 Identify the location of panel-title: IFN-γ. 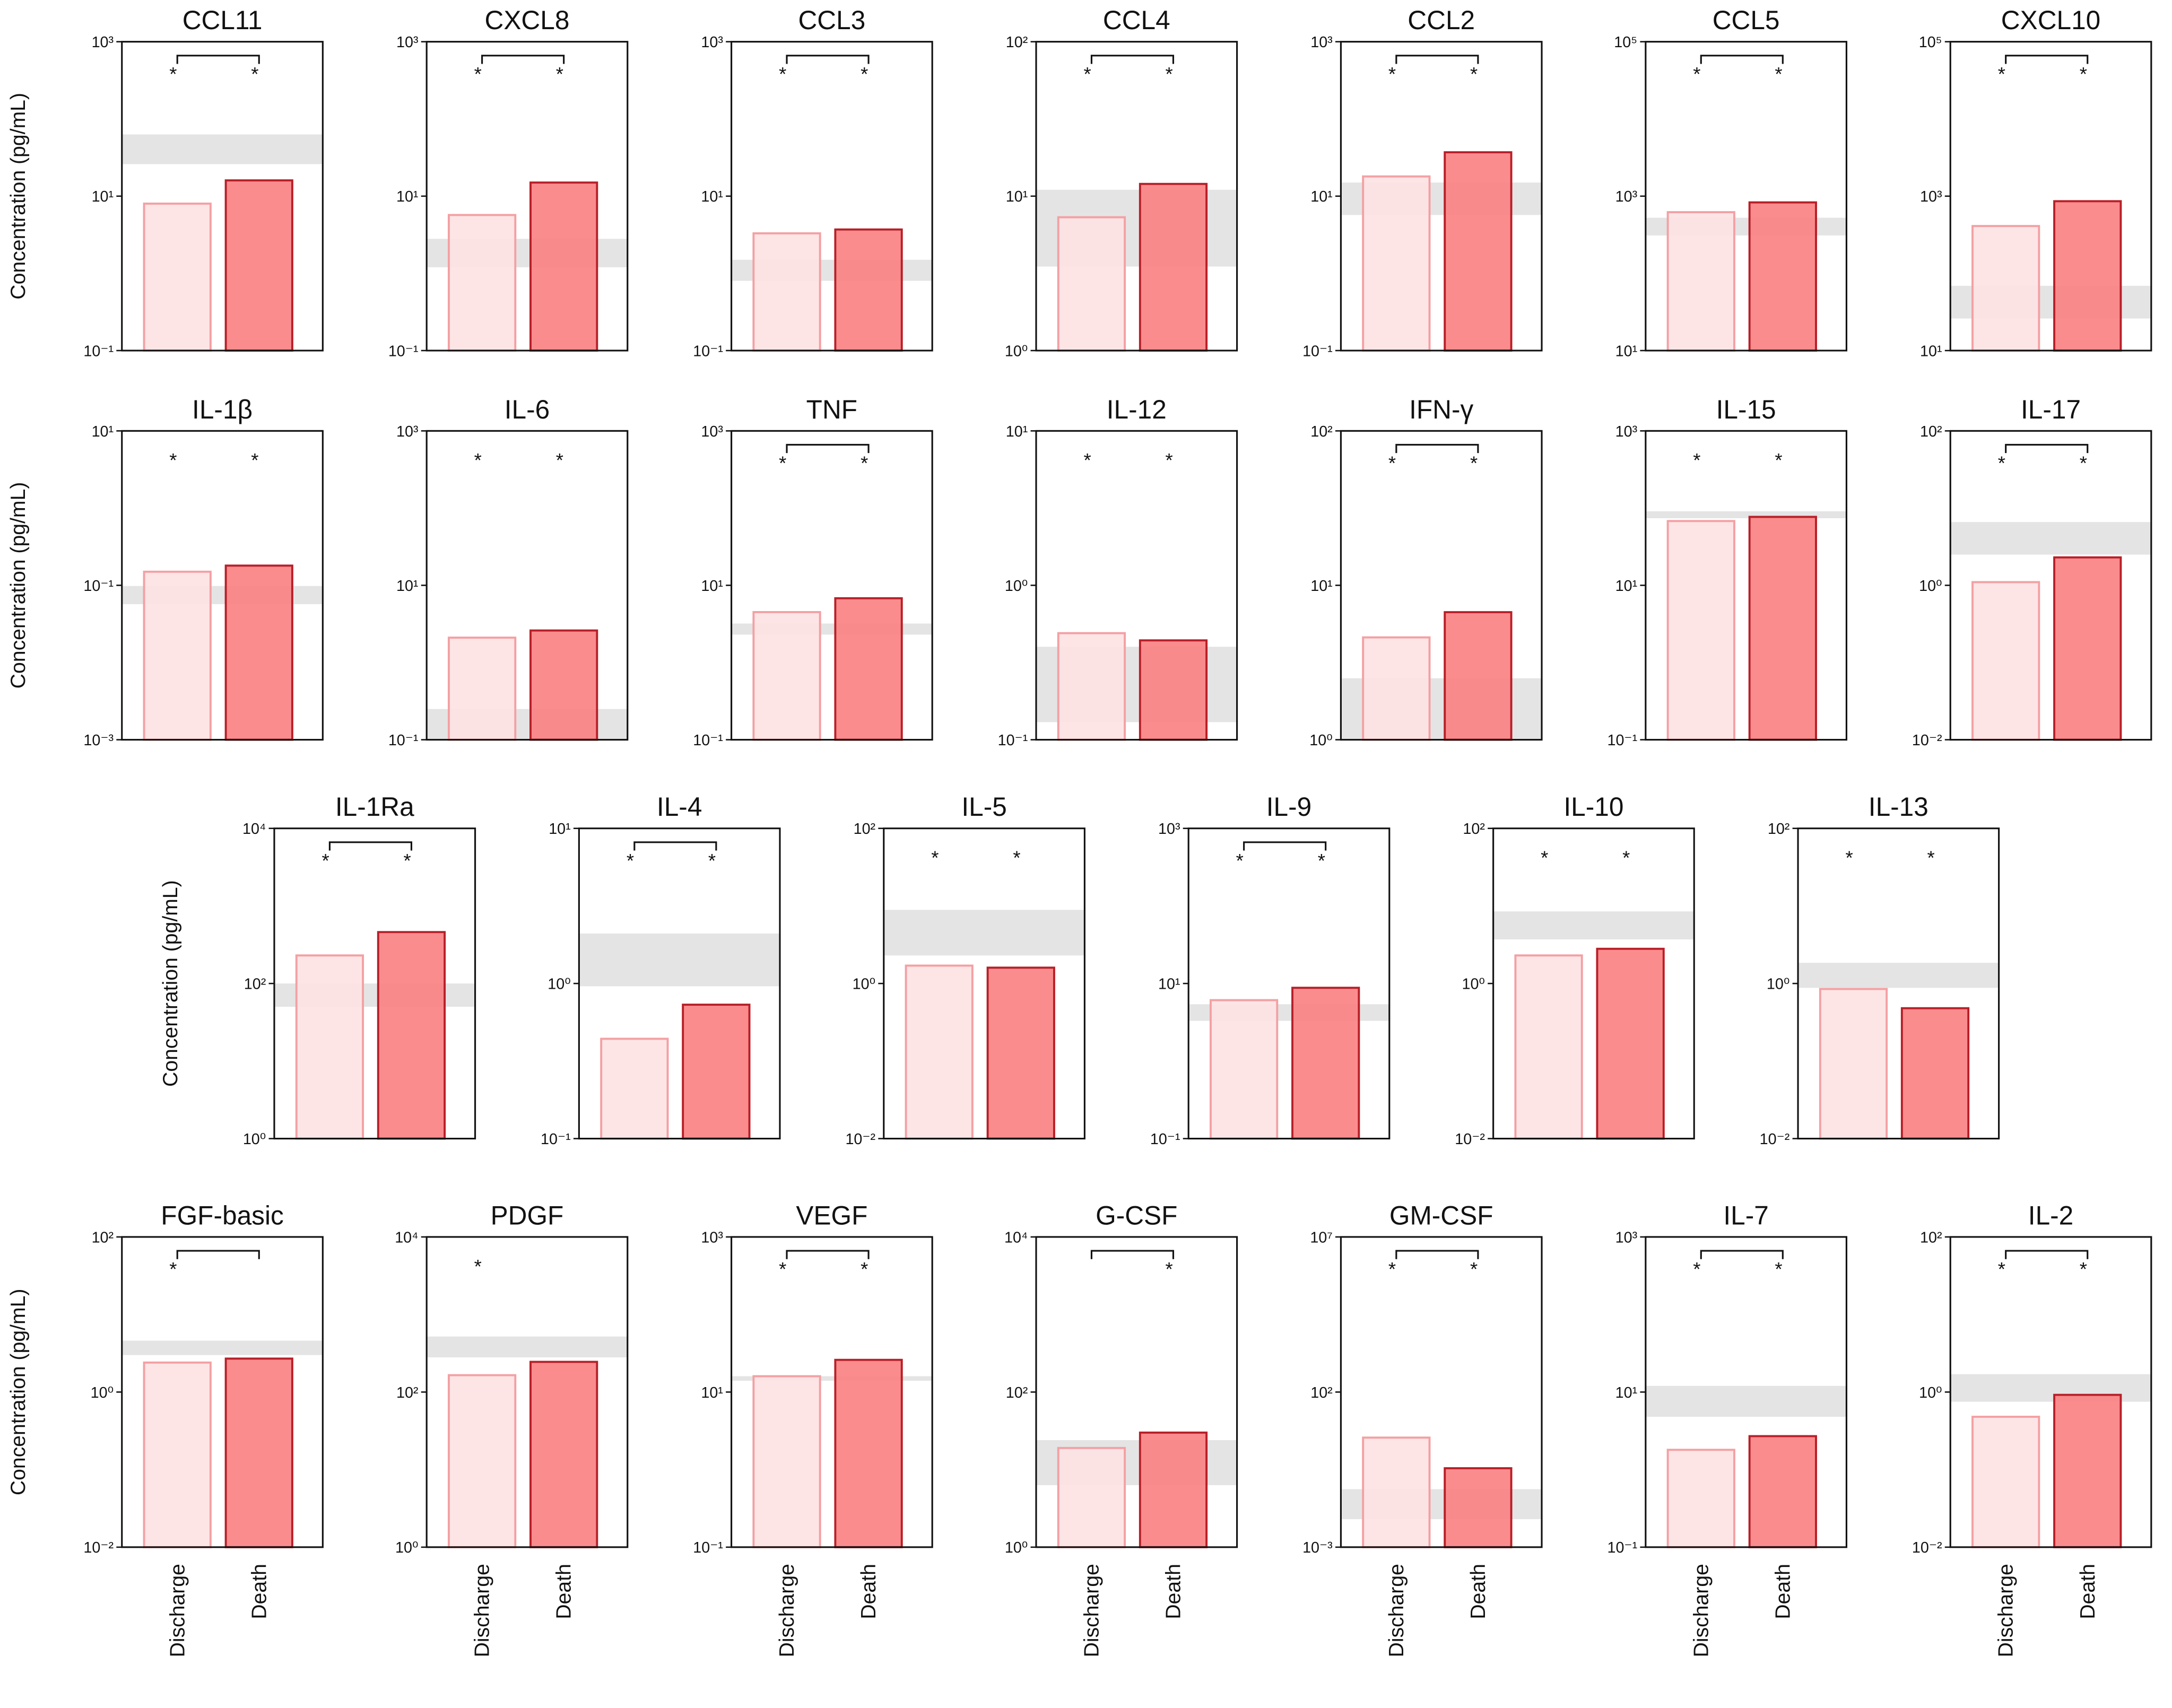
(1441, 410).